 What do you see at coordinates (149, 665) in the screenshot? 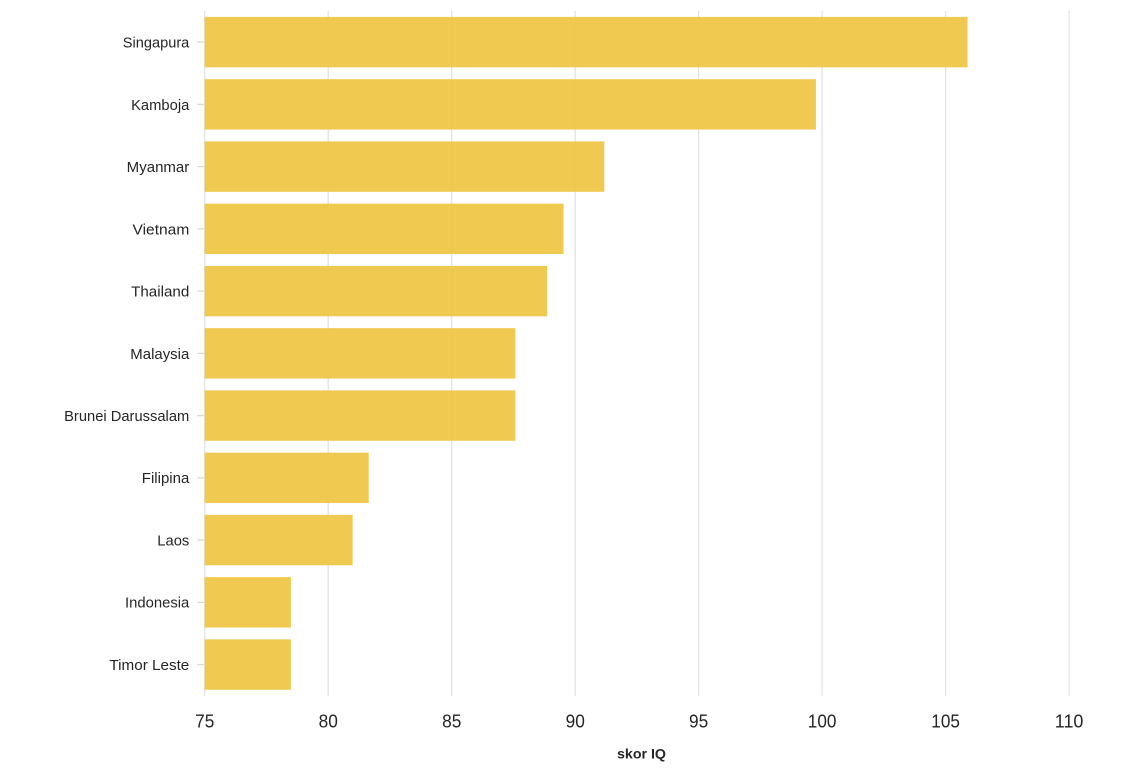
I see `svg-text: Timor Leste` at bounding box center [149, 665].